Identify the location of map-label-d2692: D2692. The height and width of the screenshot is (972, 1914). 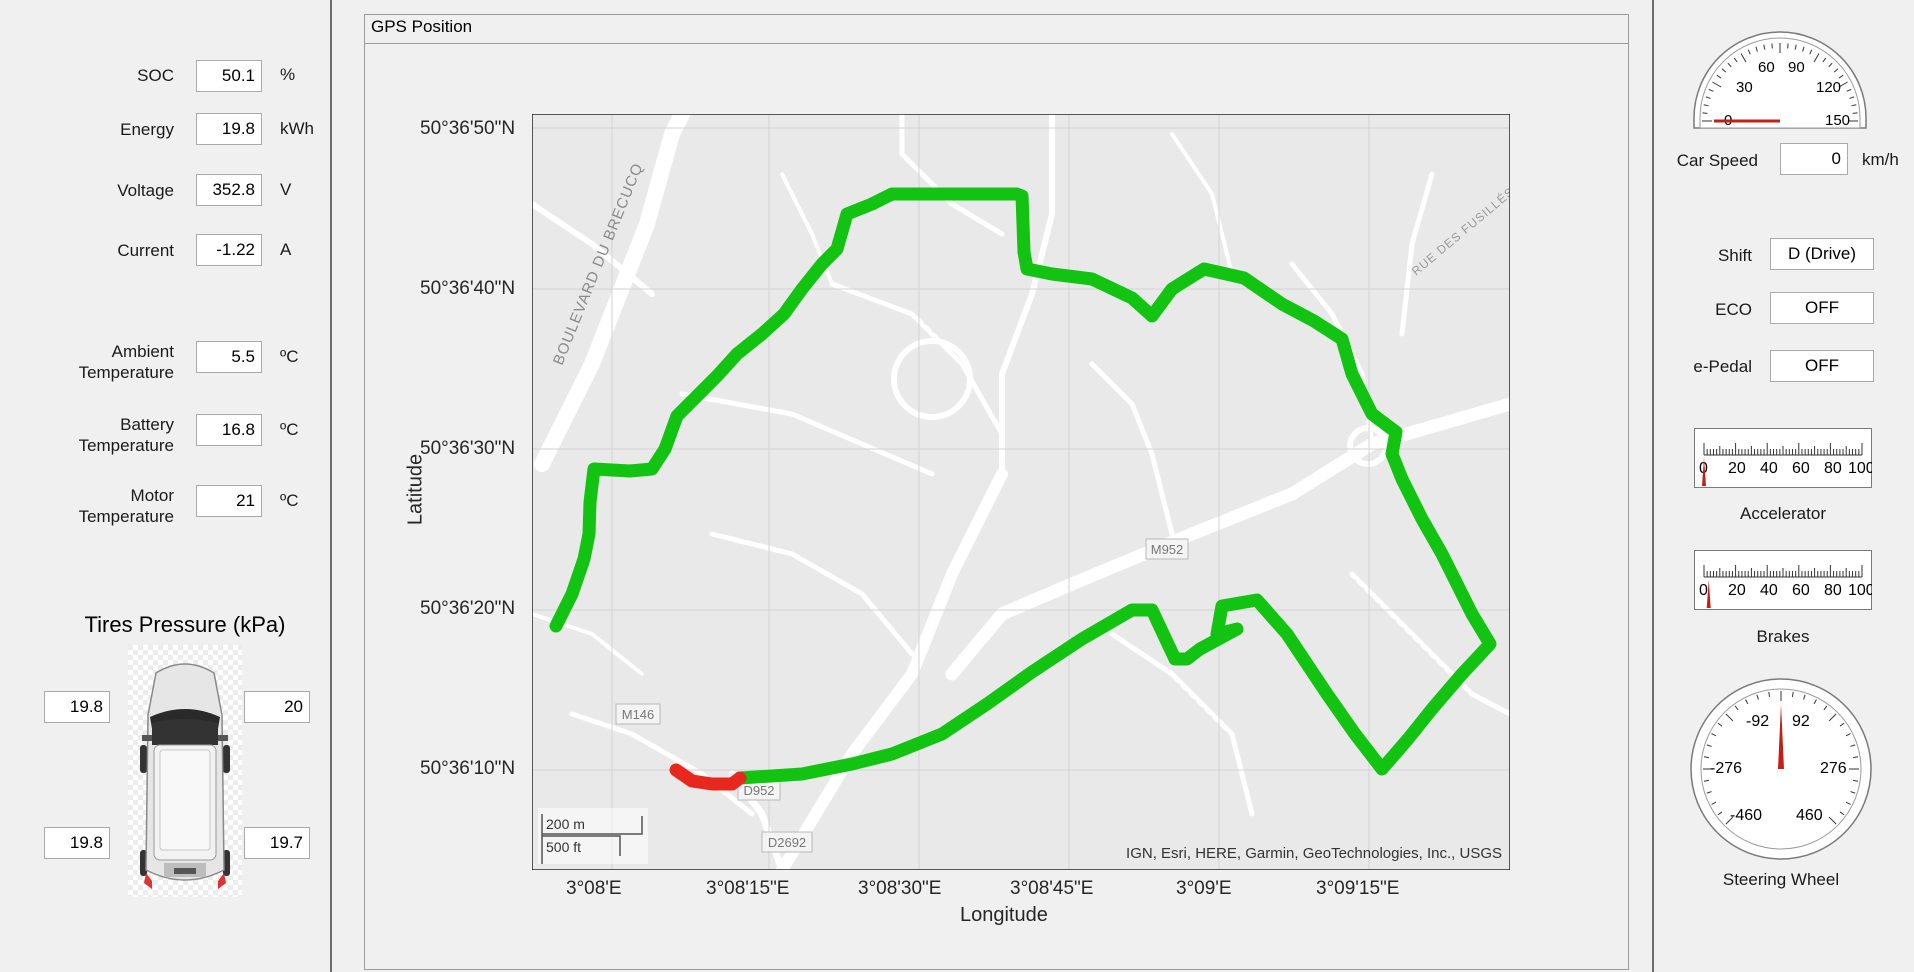
(787, 842).